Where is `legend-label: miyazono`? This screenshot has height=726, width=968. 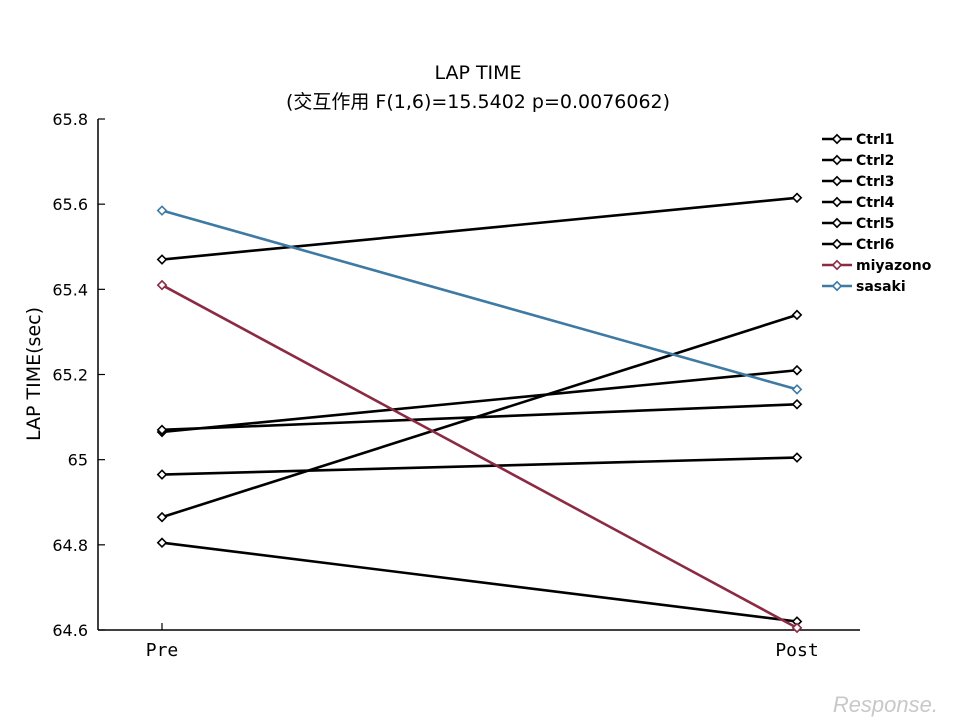
legend-label: miyazono is located at coordinates (894, 266).